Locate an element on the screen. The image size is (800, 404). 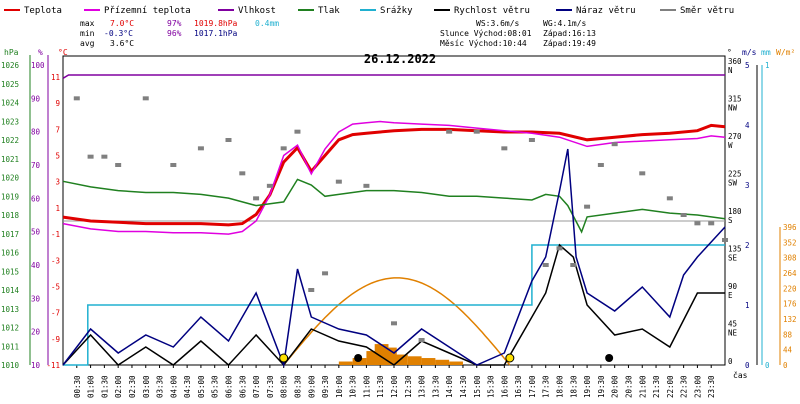
stats-value: 96% is located at coordinates (174, 33).